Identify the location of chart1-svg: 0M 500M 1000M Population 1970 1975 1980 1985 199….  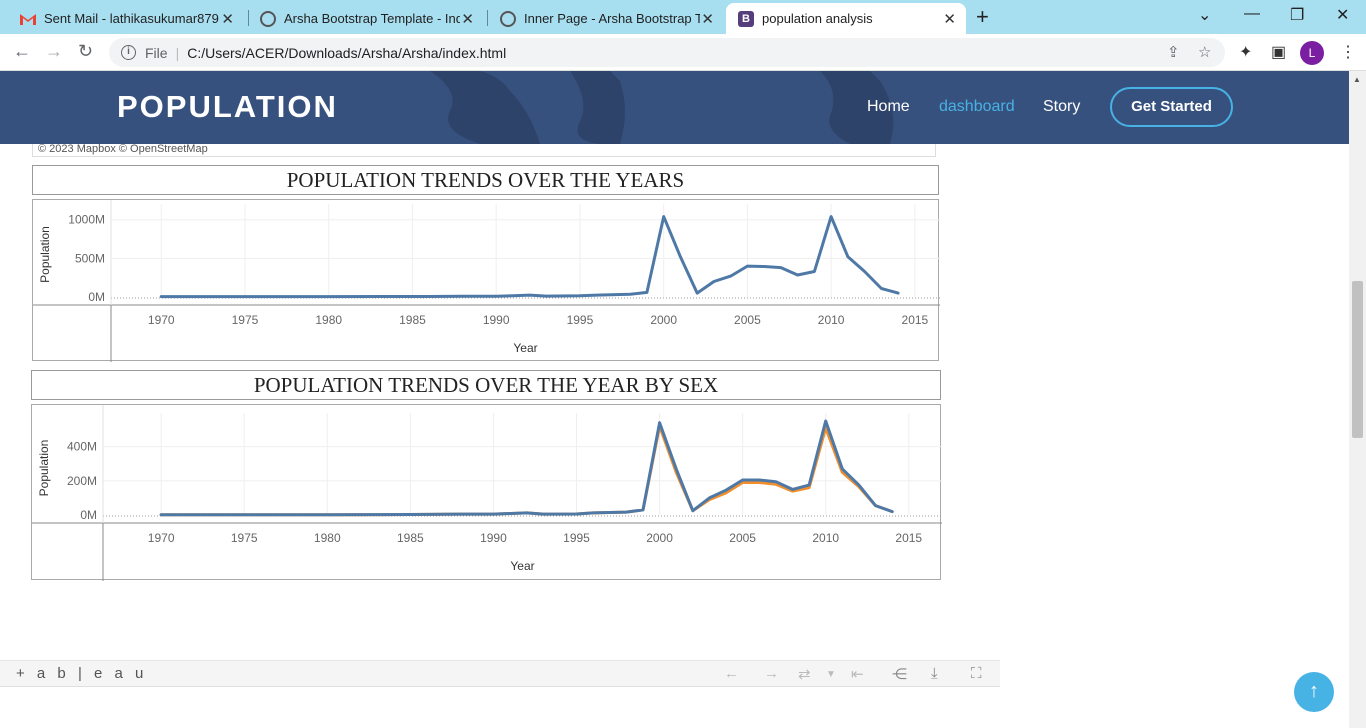
(486, 281).